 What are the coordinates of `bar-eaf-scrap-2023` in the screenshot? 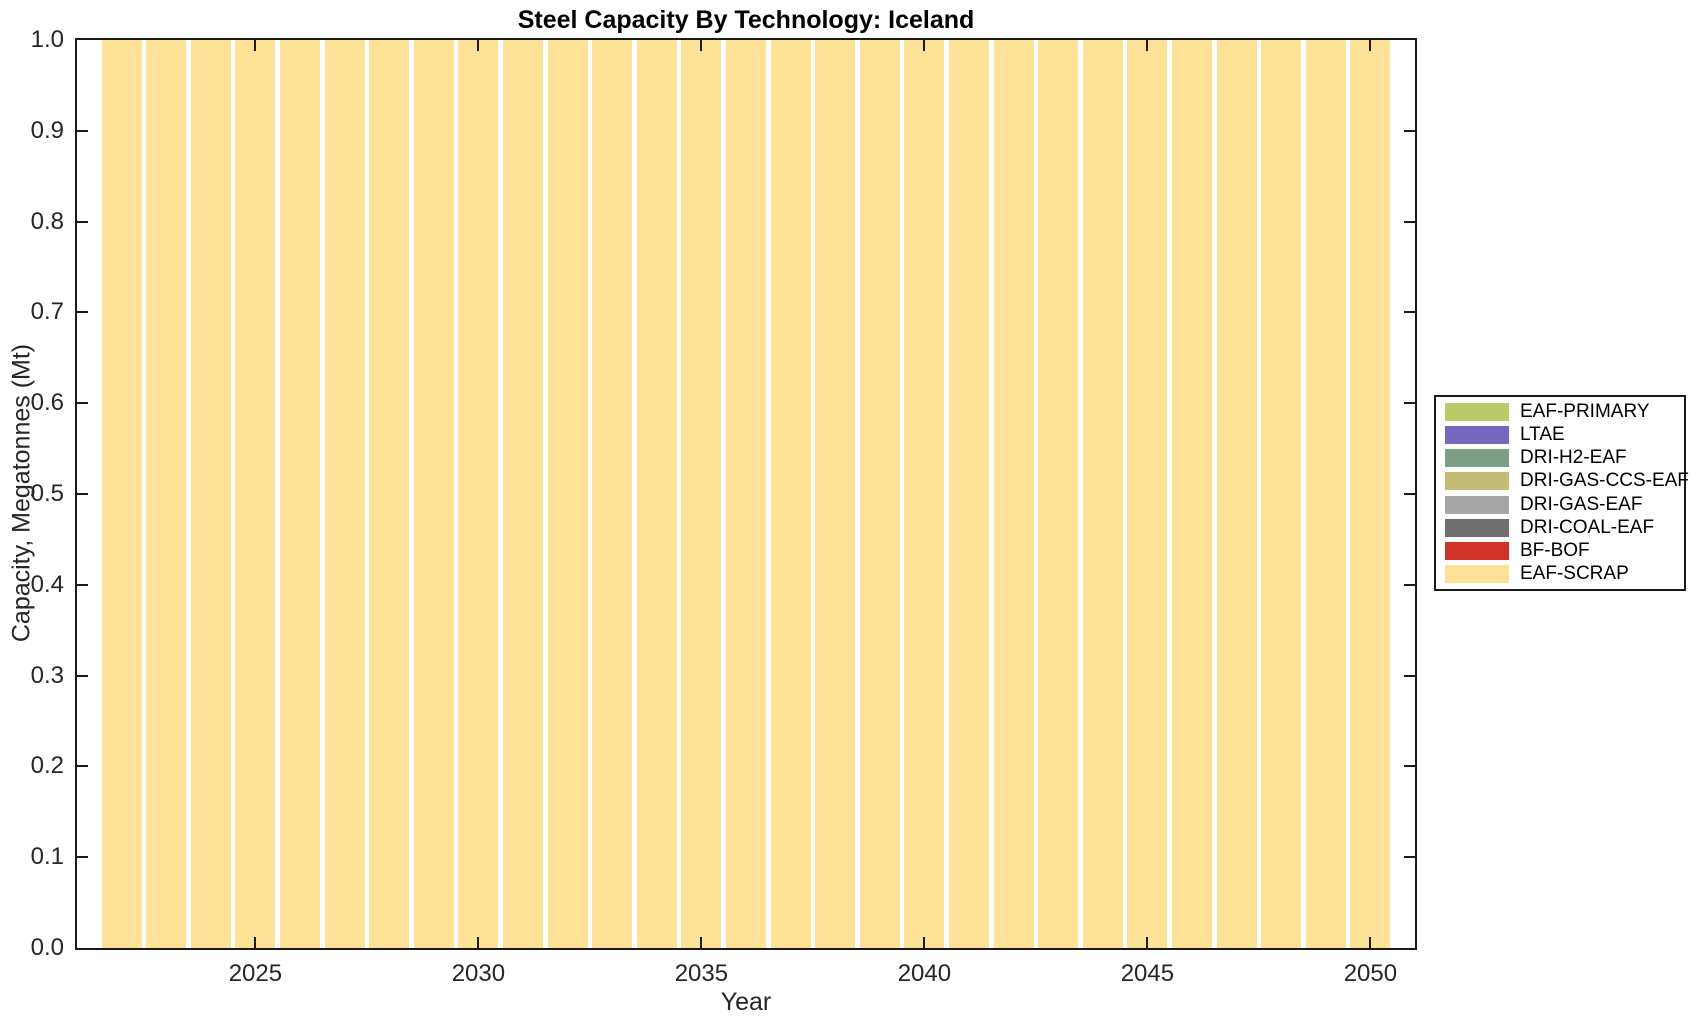 It's located at (166, 494).